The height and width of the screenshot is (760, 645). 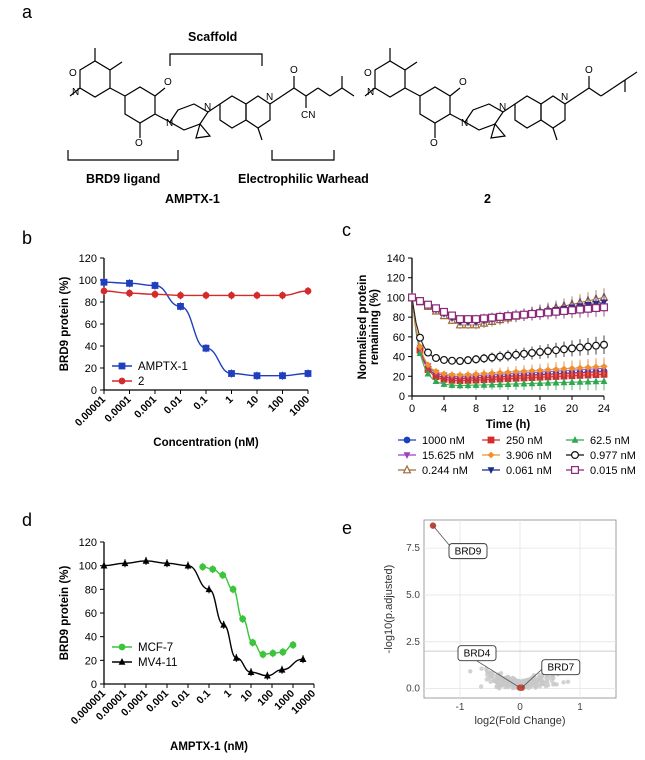 What do you see at coordinates (540, 409) in the screenshot?
I see `x-tick-label: 16` at bounding box center [540, 409].